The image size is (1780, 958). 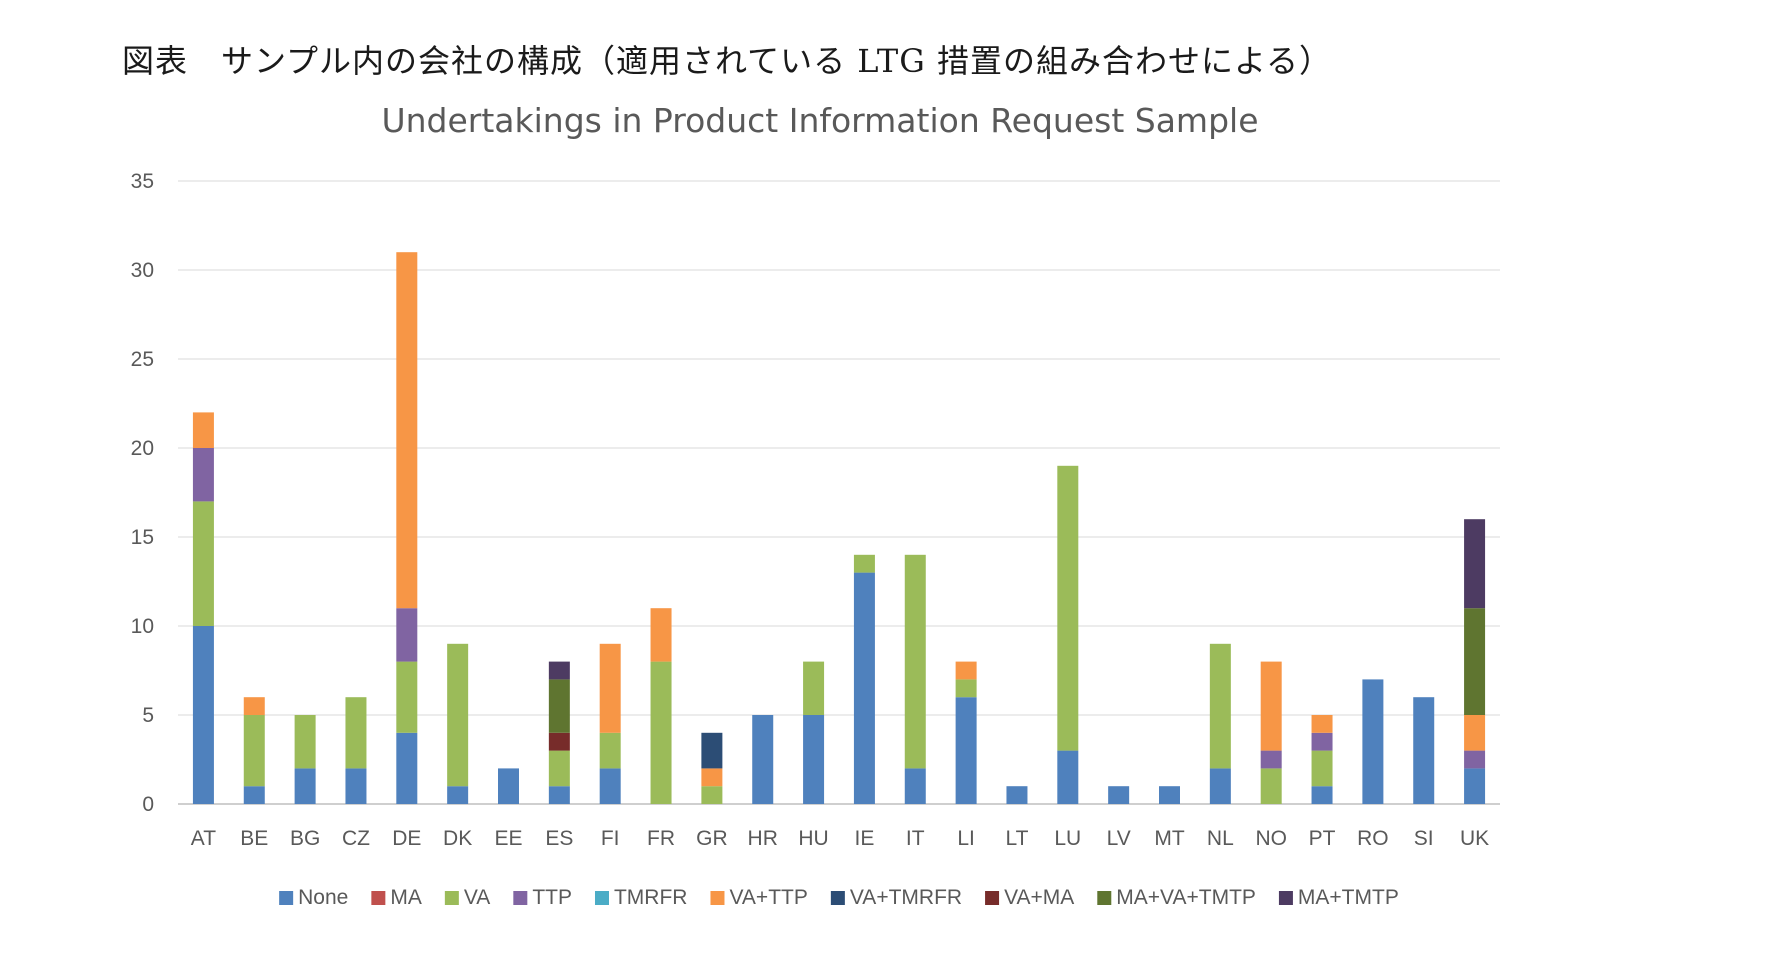 What do you see at coordinates (1271, 838) in the screenshot?
I see `x-category-label: NO` at bounding box center [1271, 838].